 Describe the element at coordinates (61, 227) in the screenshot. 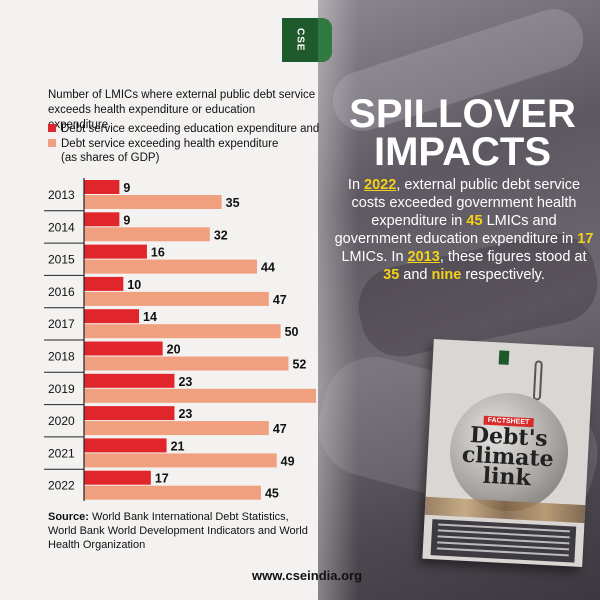

I see `year-label-2014: 2014` at that location.